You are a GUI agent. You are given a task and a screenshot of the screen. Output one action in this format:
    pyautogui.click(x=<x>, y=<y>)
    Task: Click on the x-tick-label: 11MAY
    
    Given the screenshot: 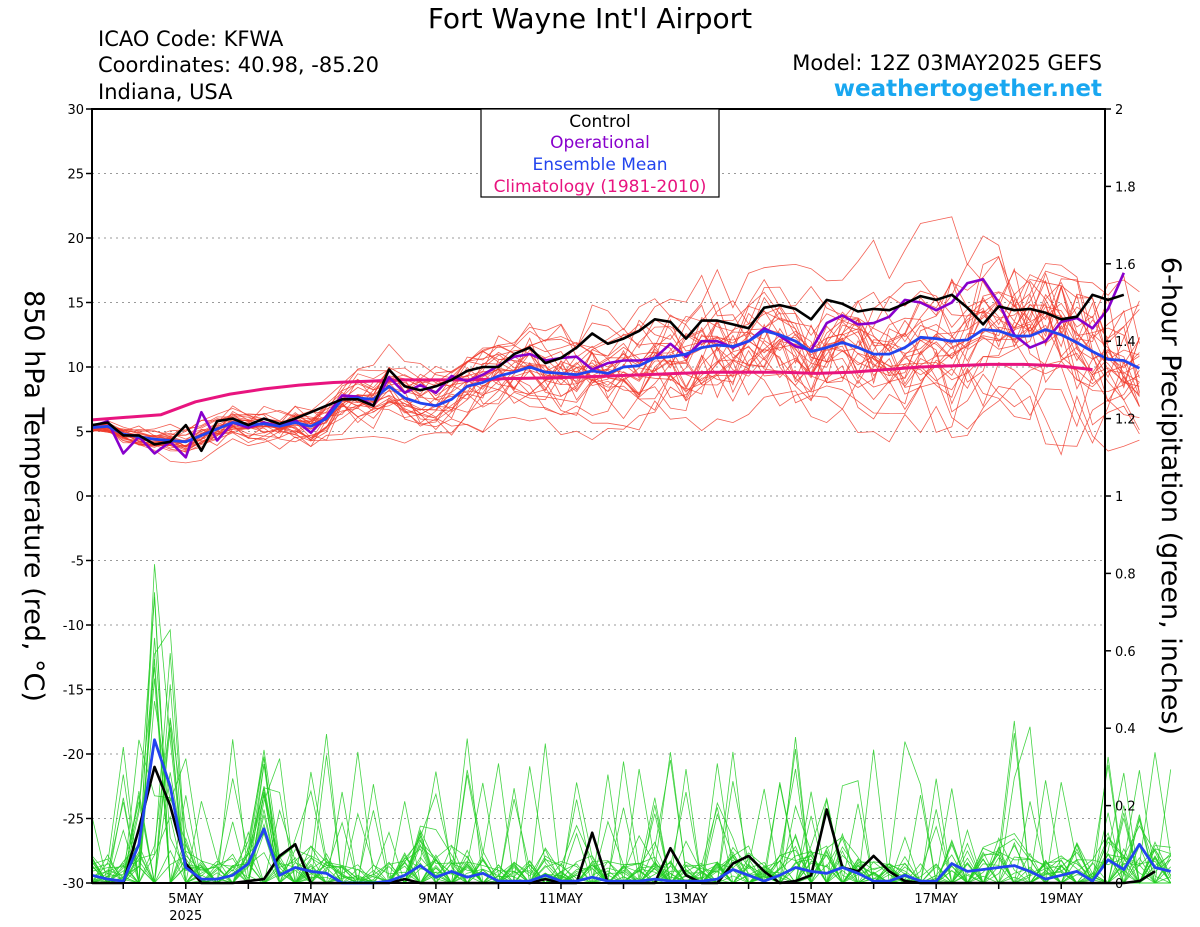 What is the action you would take?
    pyautogui.click(x=561, y=899)
    